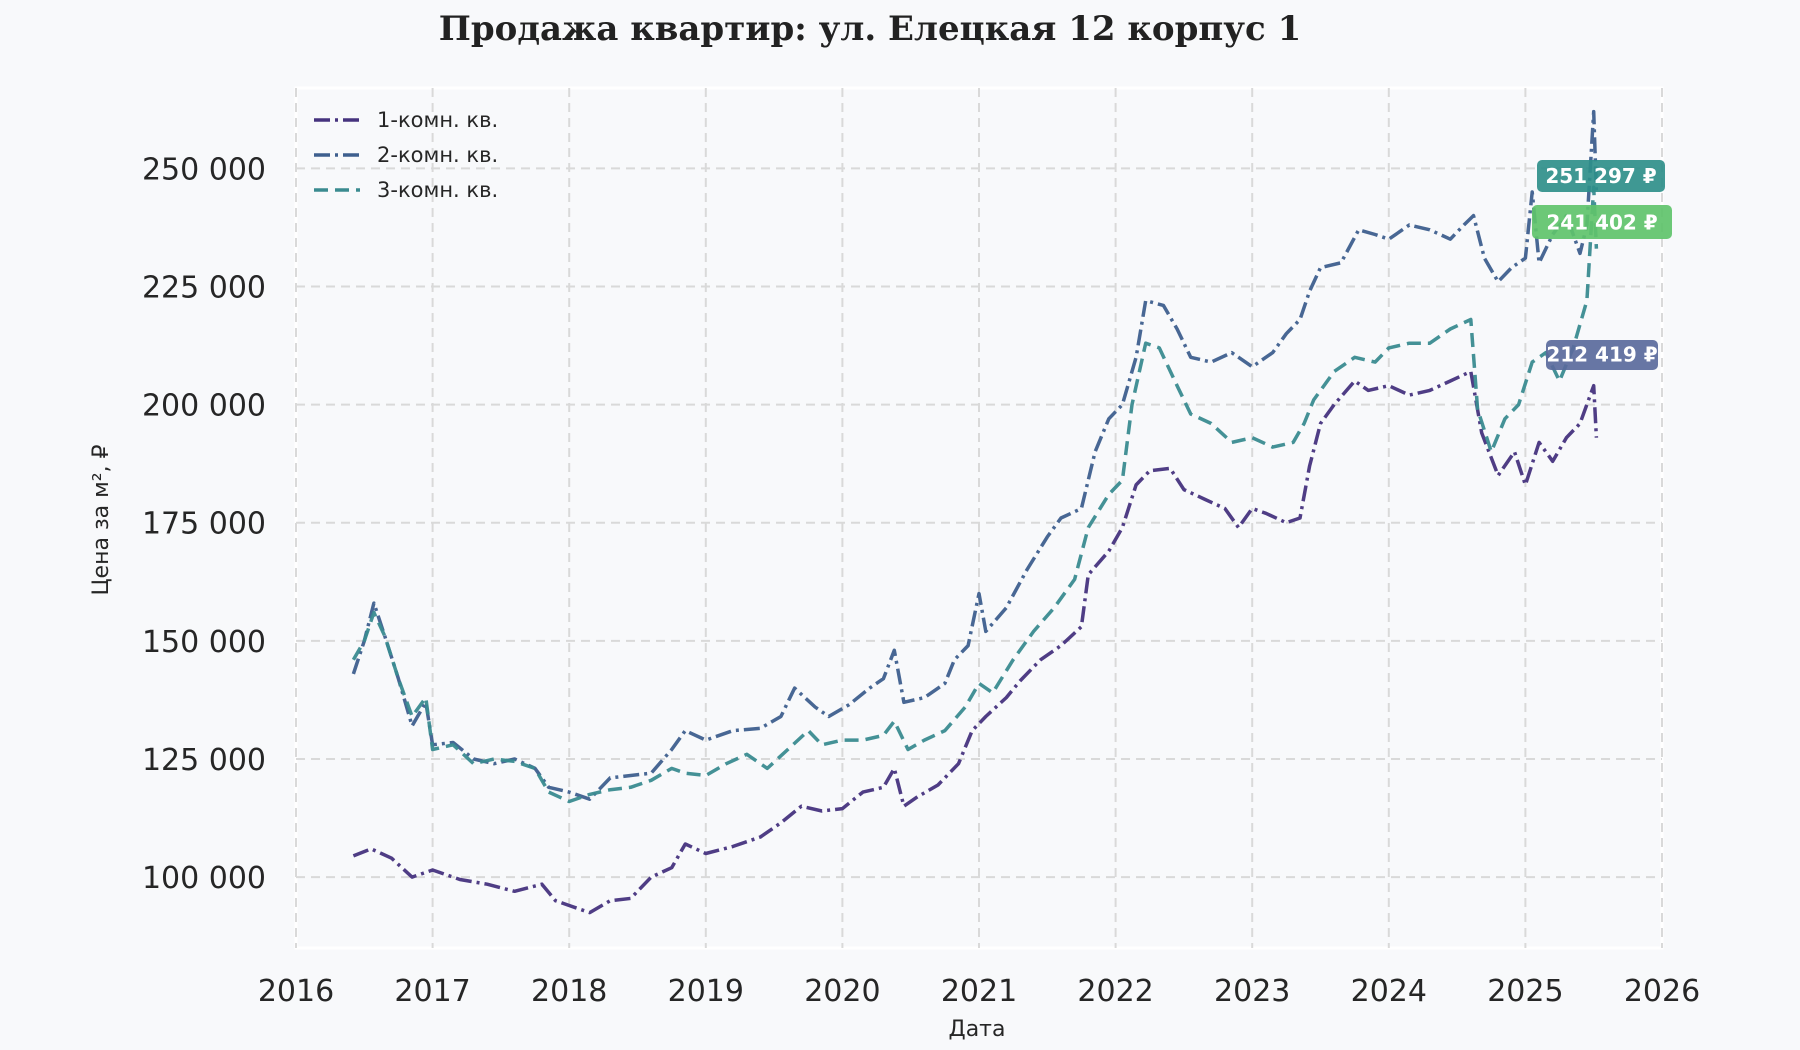 This screenshot has height=1050, width=1800. I want to click on end-label-text: 251 297 ₽, so click(1600, 176).